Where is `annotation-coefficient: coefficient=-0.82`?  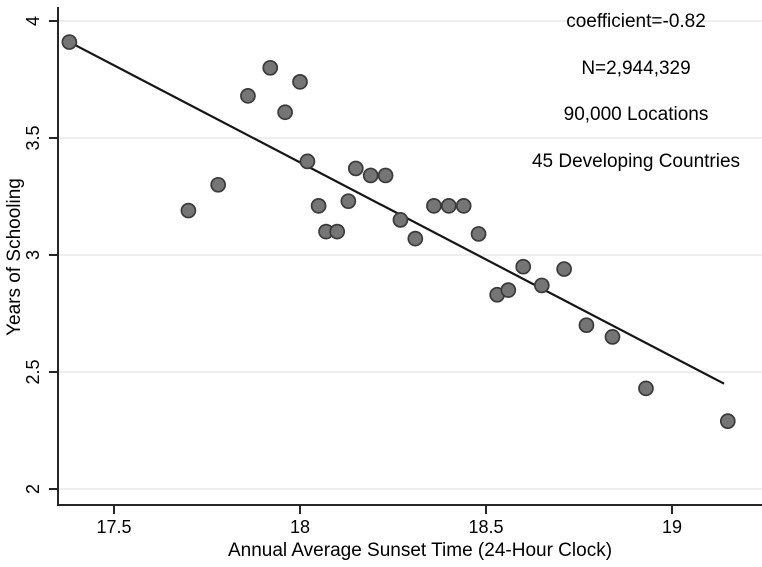
annotation-coefficient: coefficient=-0.82 is located at coordinates (636, 21).